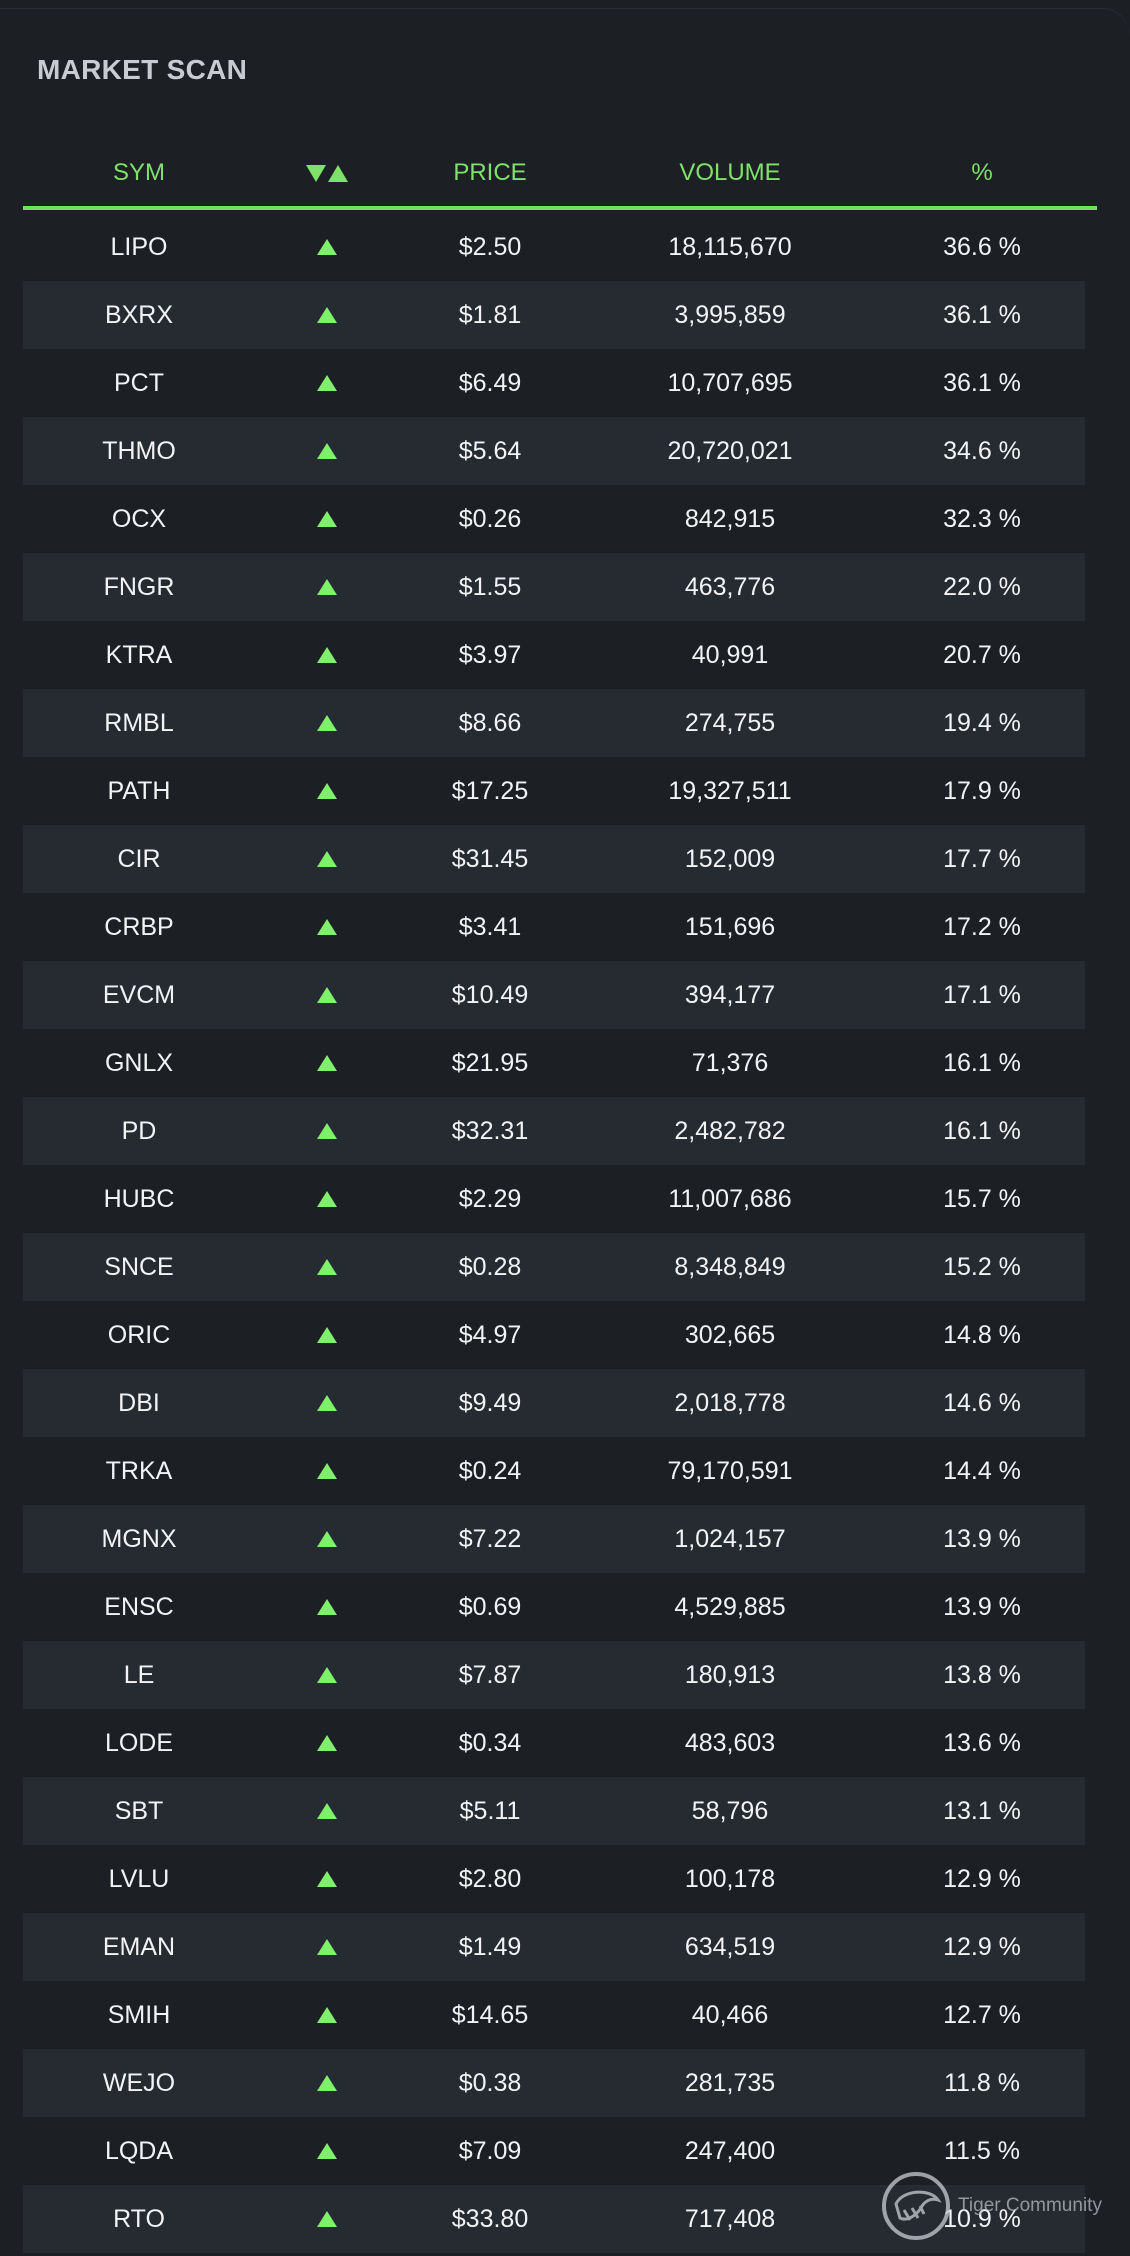  I want to click on table-row: LODE $0.34 483,603 13.6 %, so click(554, 1743).